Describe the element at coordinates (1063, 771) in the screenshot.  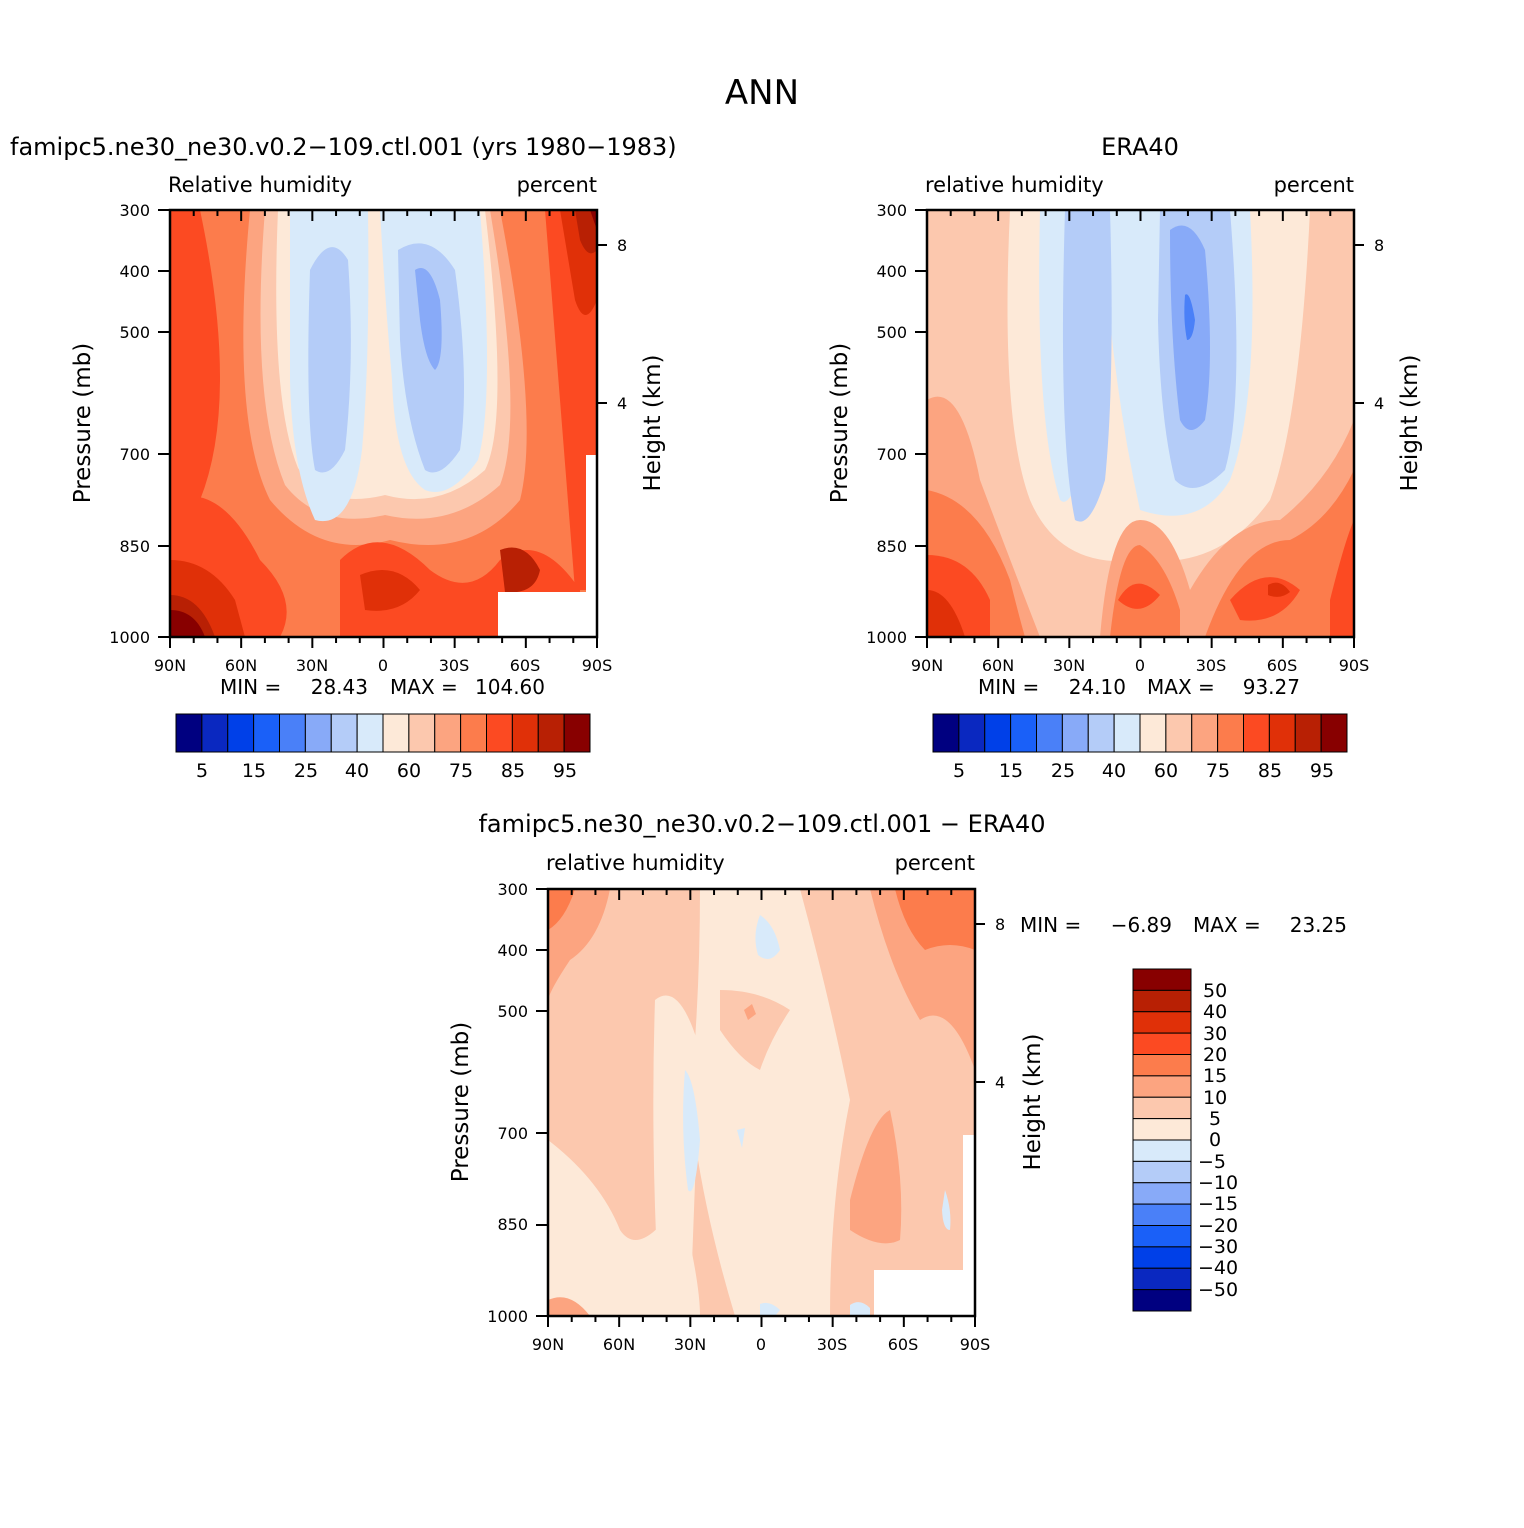
I see `panel-era40-colorbar-label: 25` at that location.